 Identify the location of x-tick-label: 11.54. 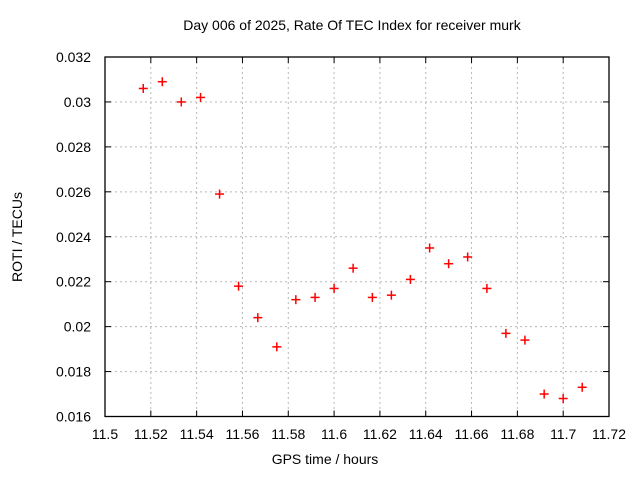
(197, 434).